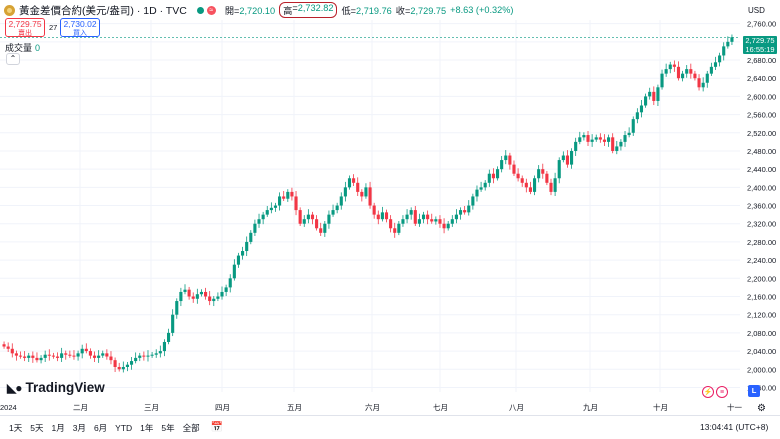 The height and width of the screenshot is (439, 780). What do you see at coordinates (124, 427) in the screenshot?
I see `range-ytd-button: YTD` at bounding box center [124, 427].